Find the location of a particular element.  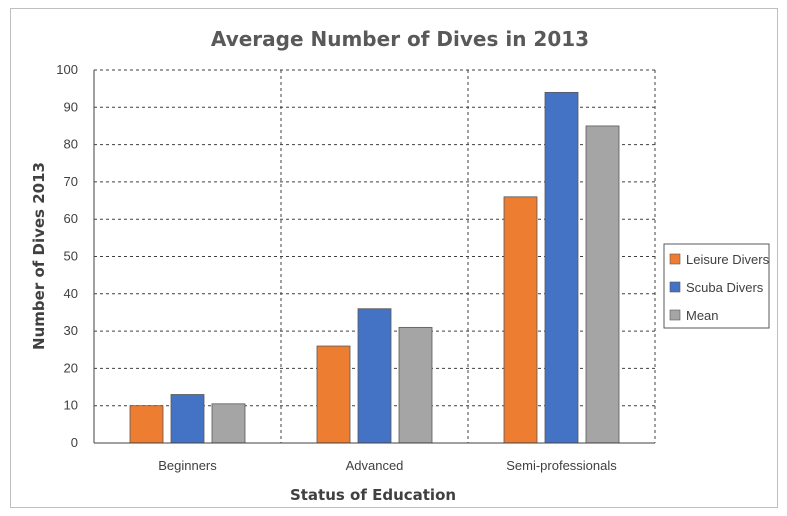

bar-leisure-divers-beginners is located at coordinates (146, 424).